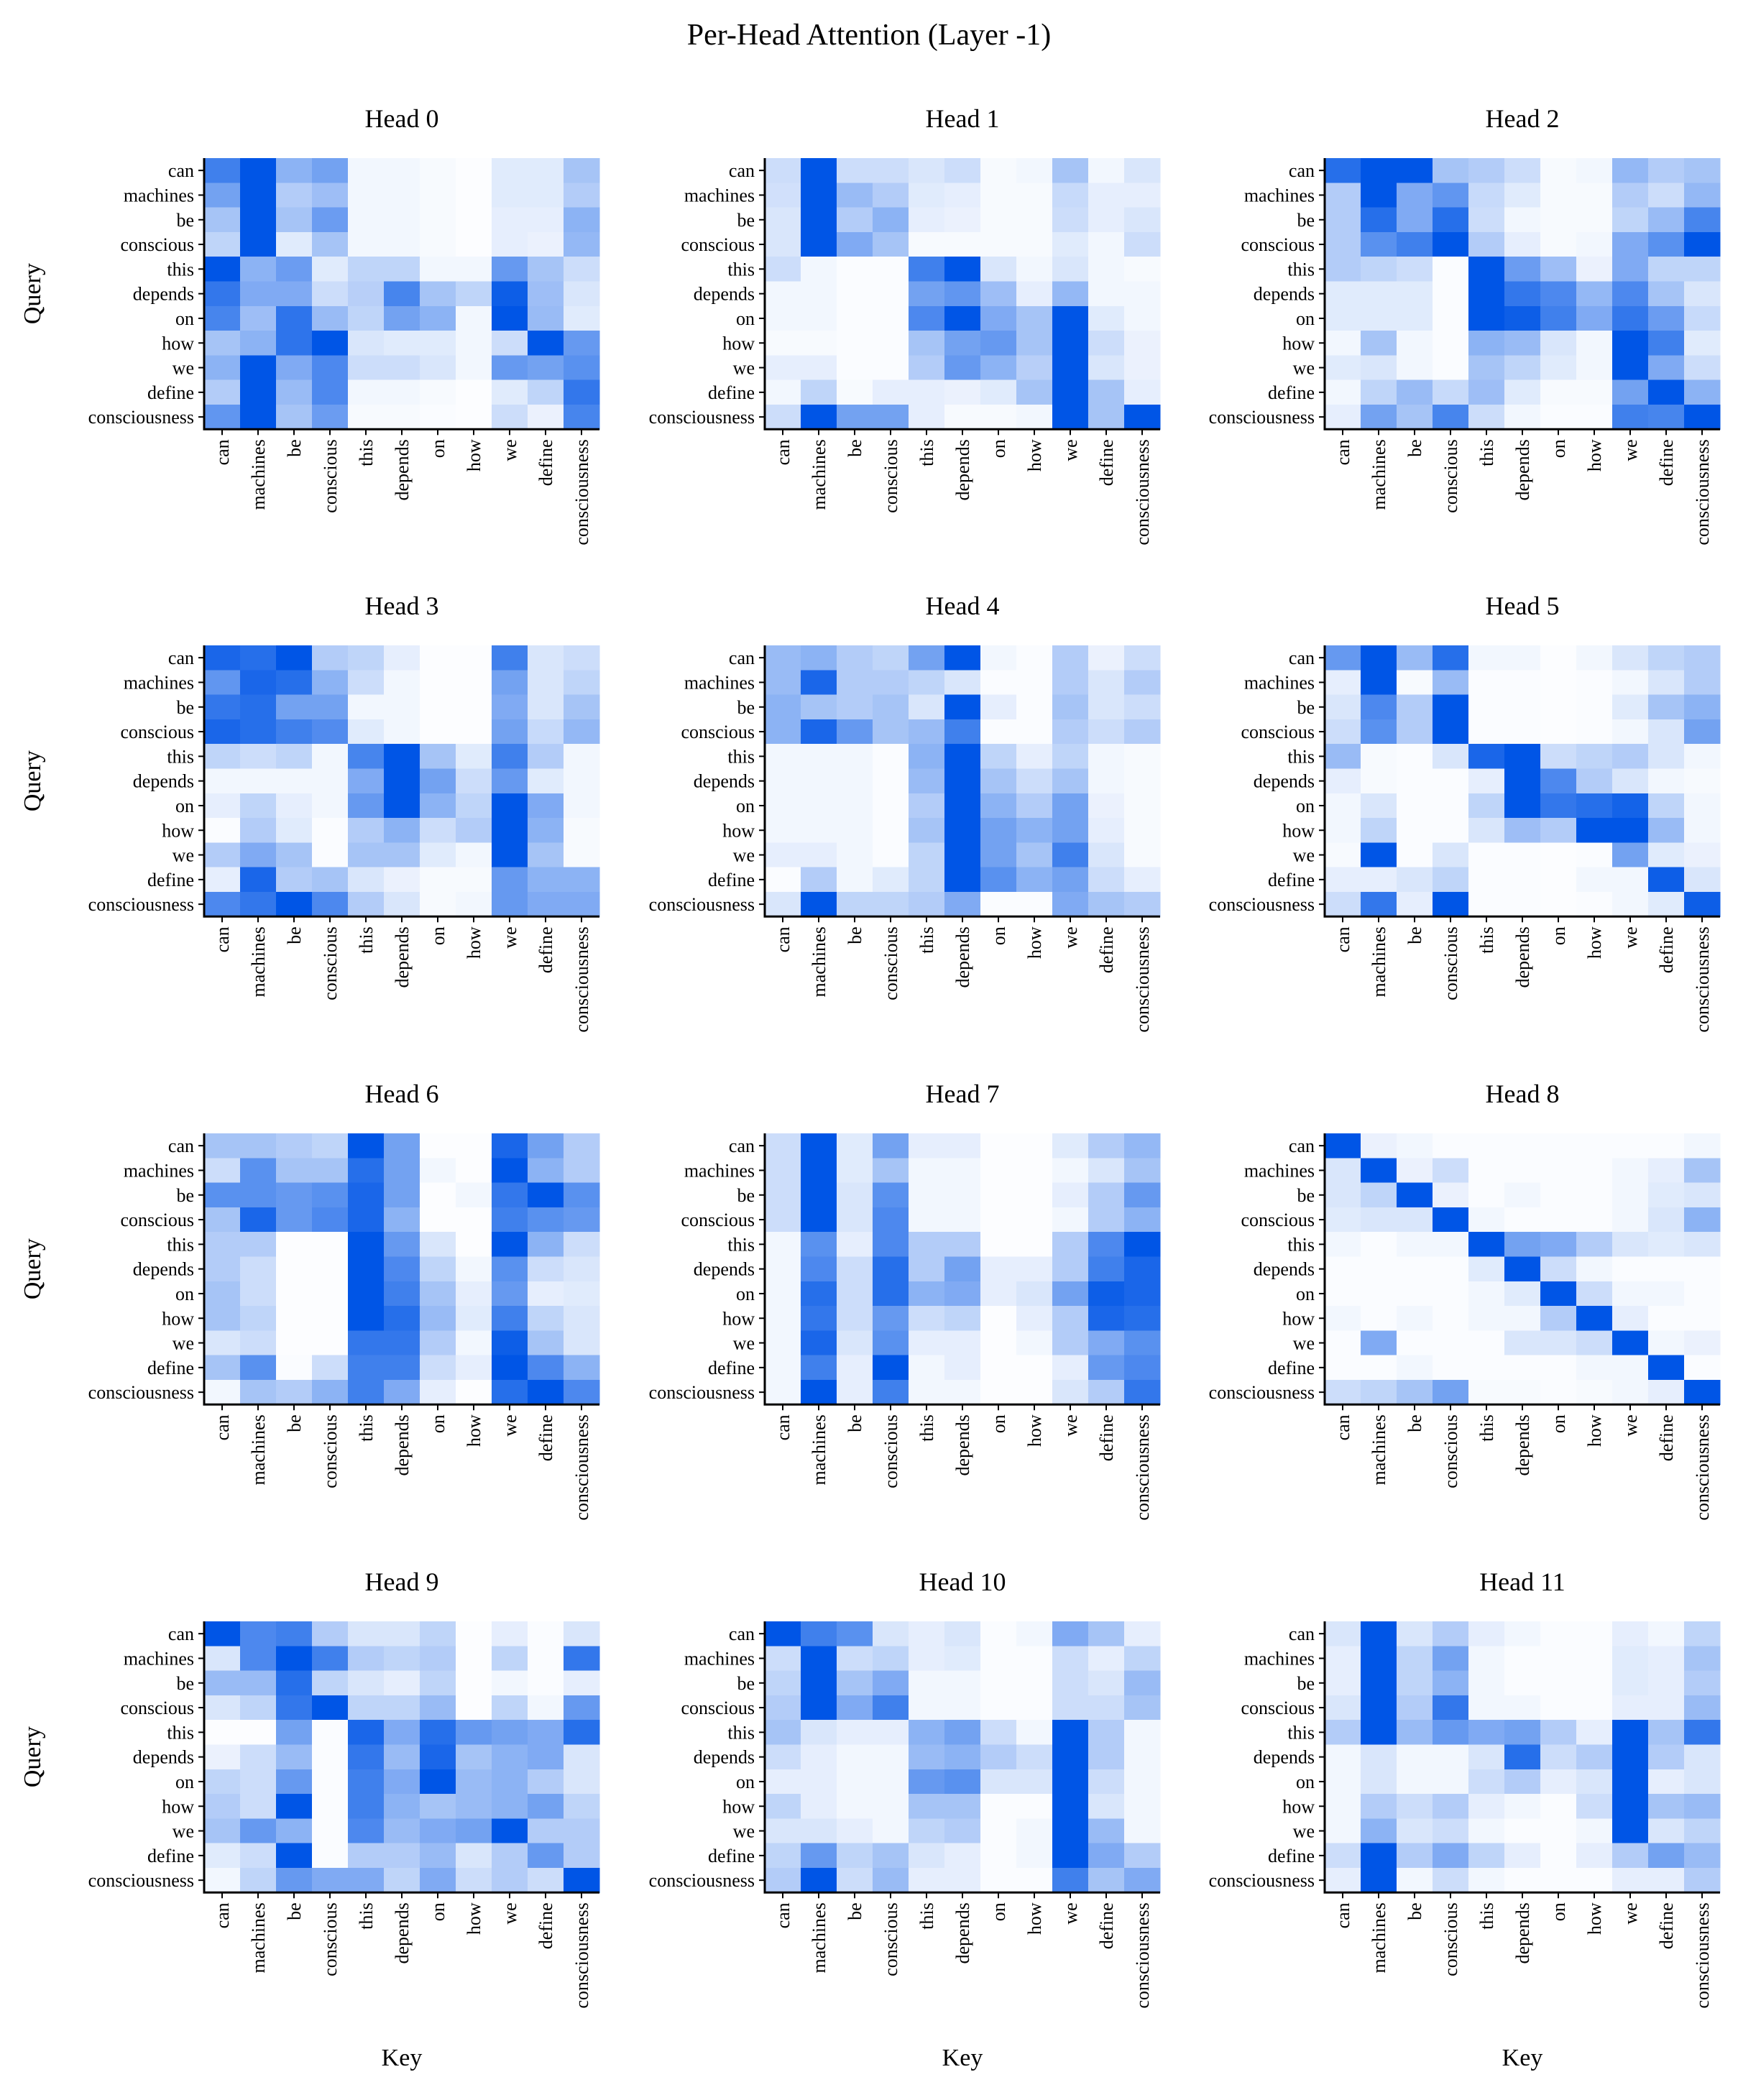 The height and width of the screenshot is (2100, 1738). I want to click on x-tick-label: this, so click(366, 940).